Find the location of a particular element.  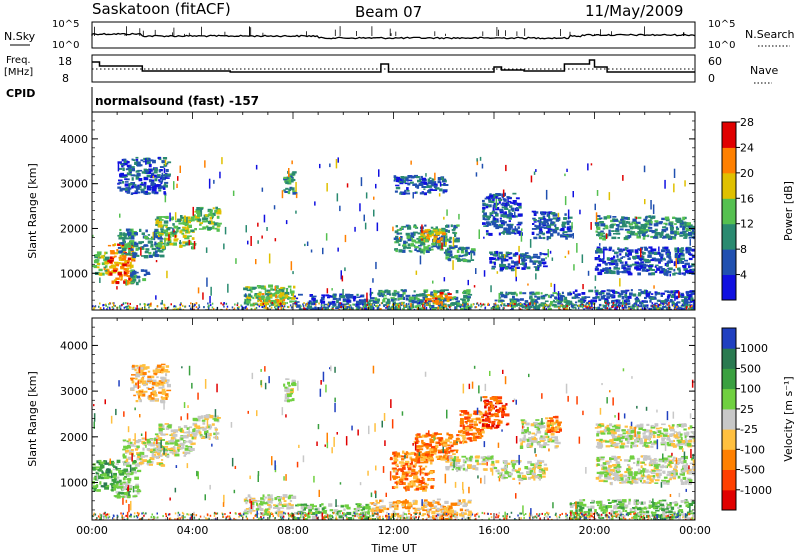

nsearch-tick-bottom: 10^0 is located at coordinates (721, 45).